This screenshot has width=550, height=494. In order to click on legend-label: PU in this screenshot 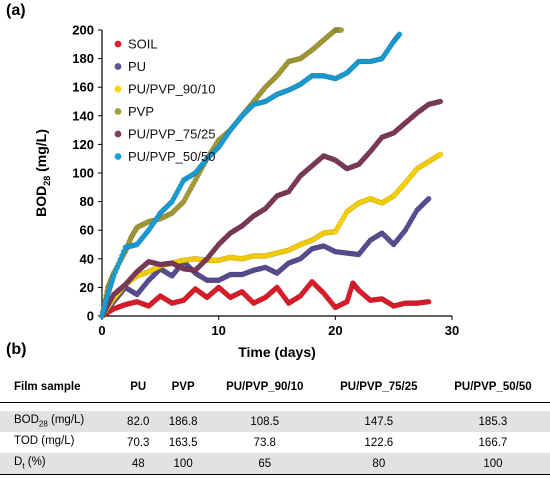, I will do `click(137, 66)`.